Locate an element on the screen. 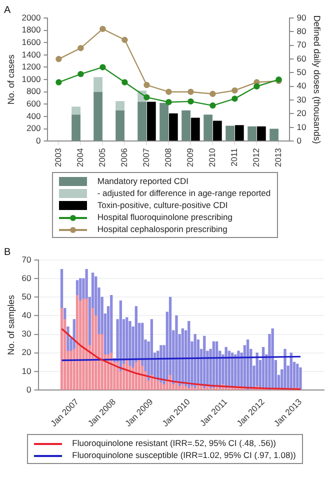 The height and width of the screenshot is (480, 330). y-tick-label: 30 is located at coordinates (27, 333).